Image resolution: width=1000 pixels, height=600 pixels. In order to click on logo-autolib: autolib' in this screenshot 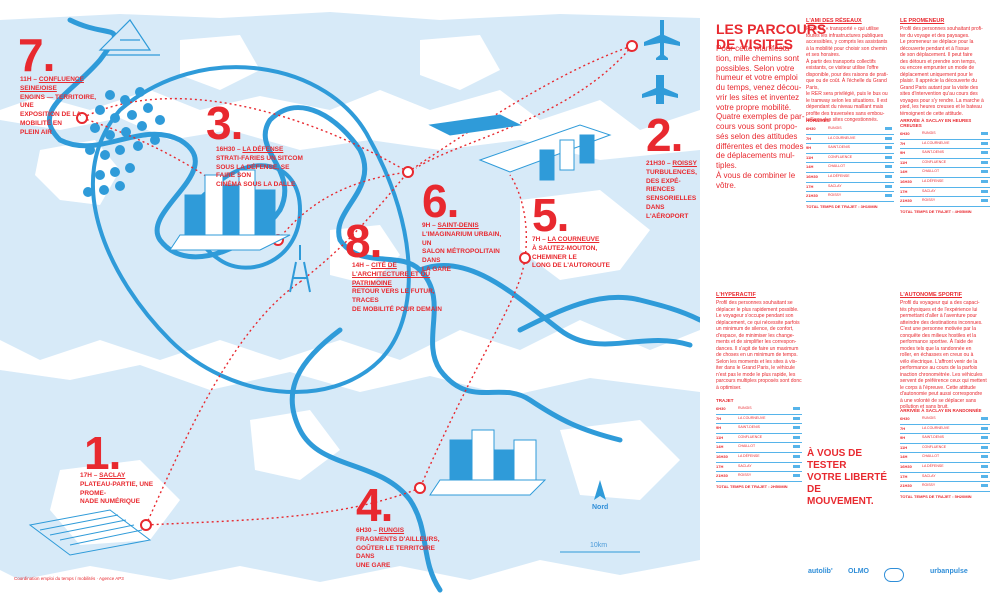, I will do `click(820, 571)`.